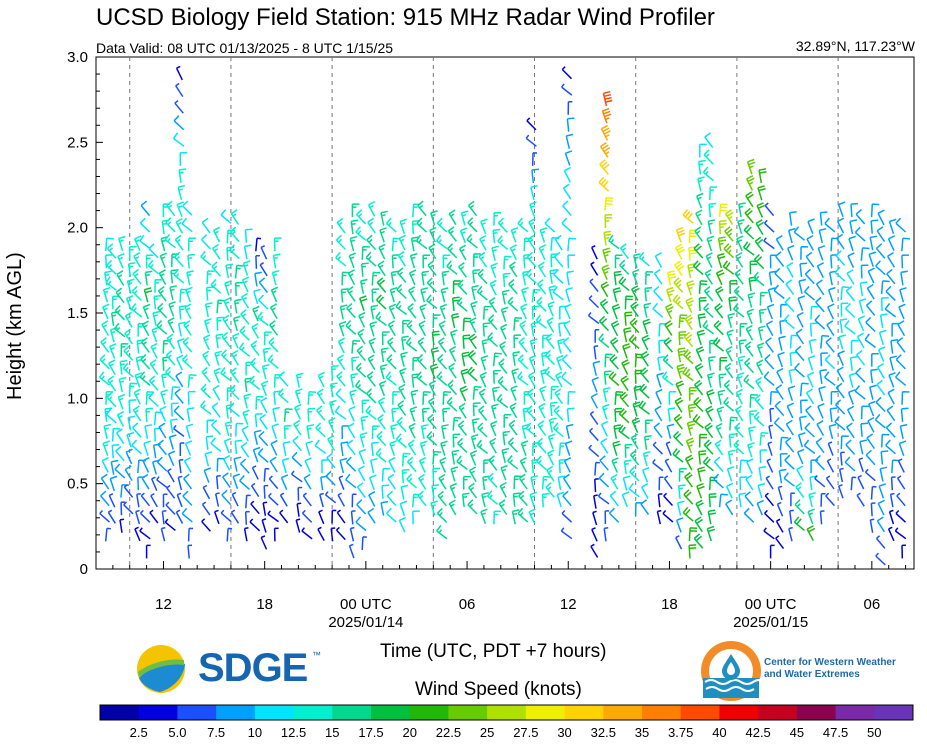  What do you see at coordinates (757, 732) in the screenshot?
I see `colorbar-tick-label: 42.5` at bounding box center [757, 732].